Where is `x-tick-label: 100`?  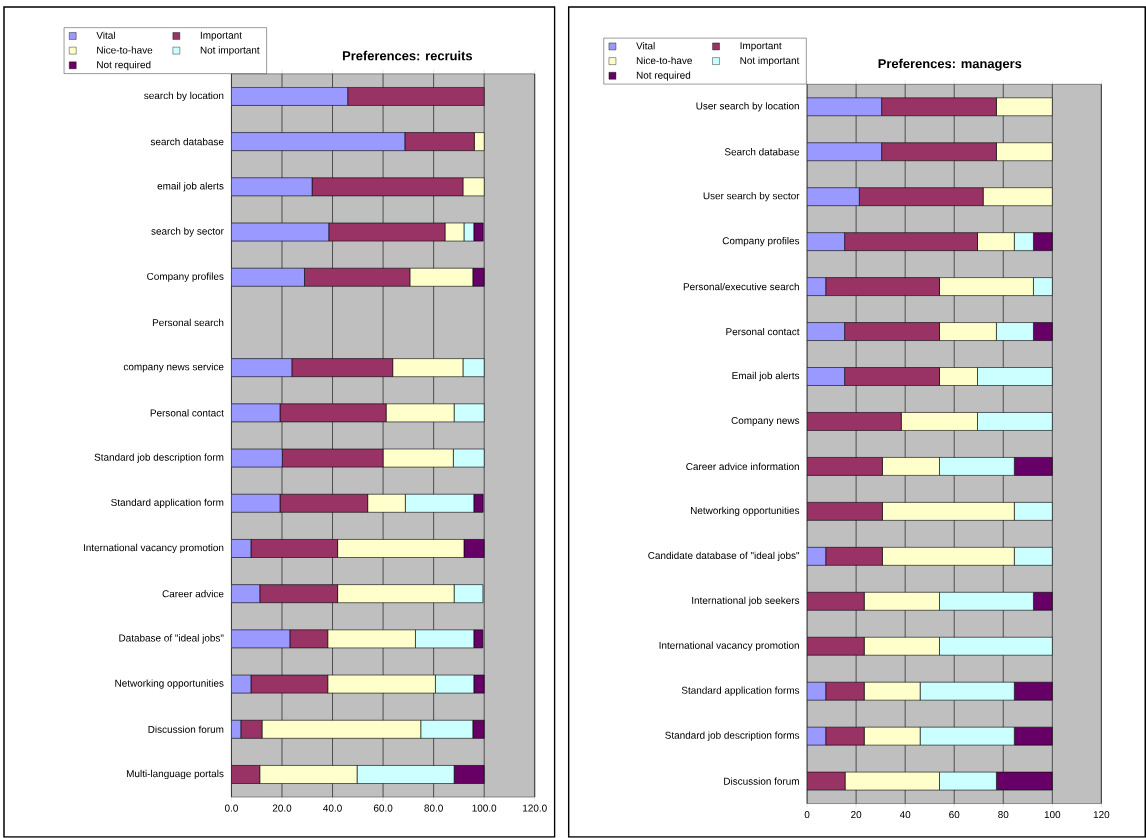
x-tick-label: 100 is located at coordinates (1052, 815).